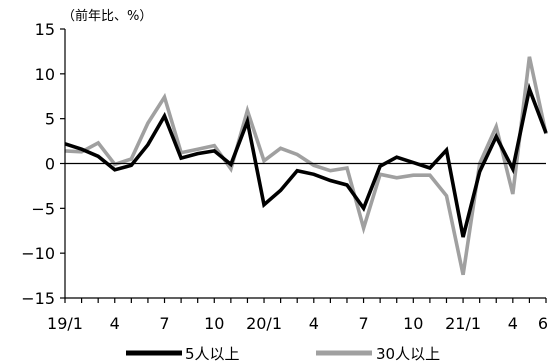 The image size is (552, 363). I want to click on y-tick-label: 15, so click(45, 29).